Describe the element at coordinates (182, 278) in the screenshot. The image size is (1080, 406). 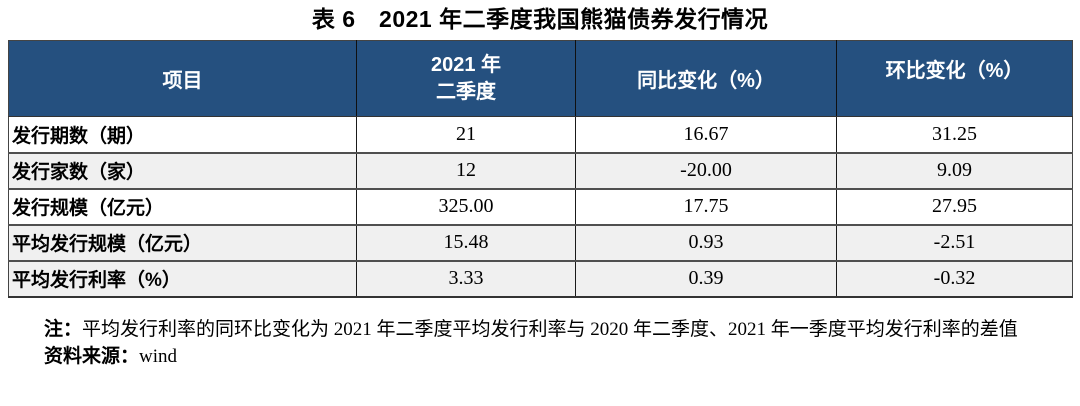
I see `row-label: 平均发行利率（%）` at that location.